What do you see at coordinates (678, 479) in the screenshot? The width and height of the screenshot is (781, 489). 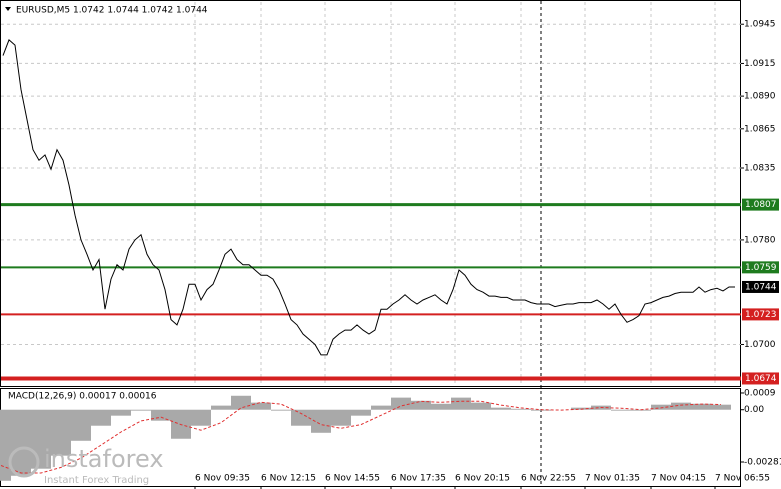 I see `x-tick-label: 7 Nov 04:15` at bounding box center [678, 479].